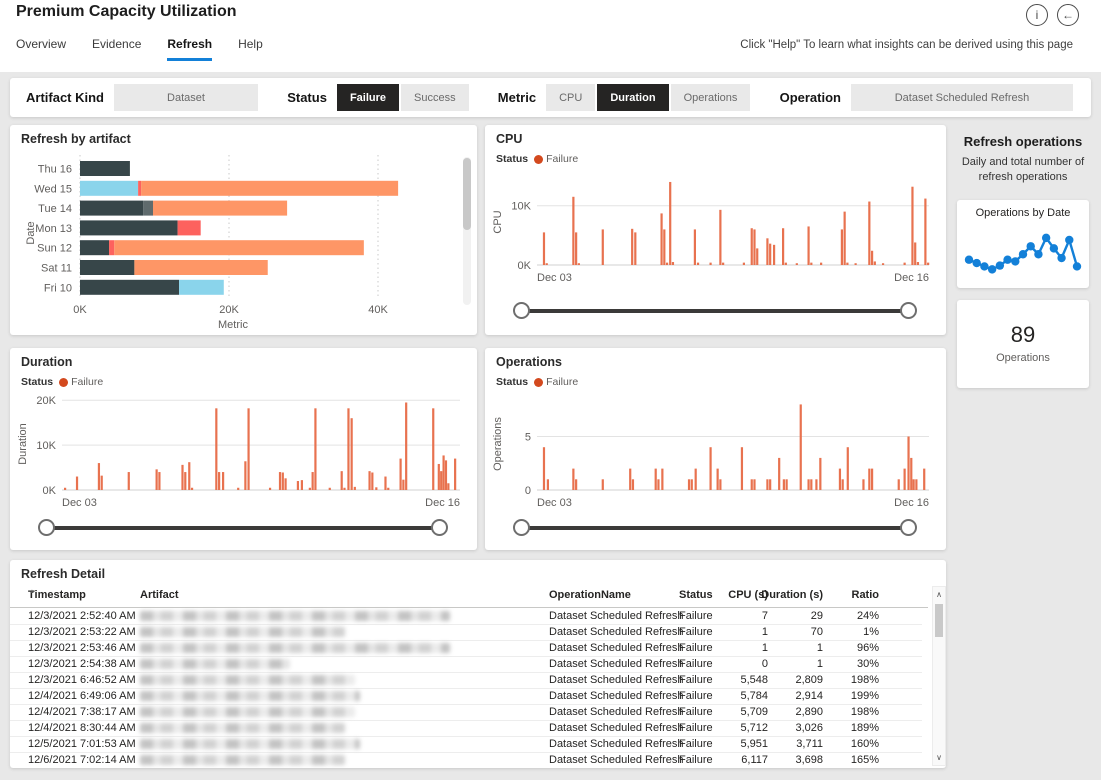  I want to click on info-icon: i, so click(1037, 15).